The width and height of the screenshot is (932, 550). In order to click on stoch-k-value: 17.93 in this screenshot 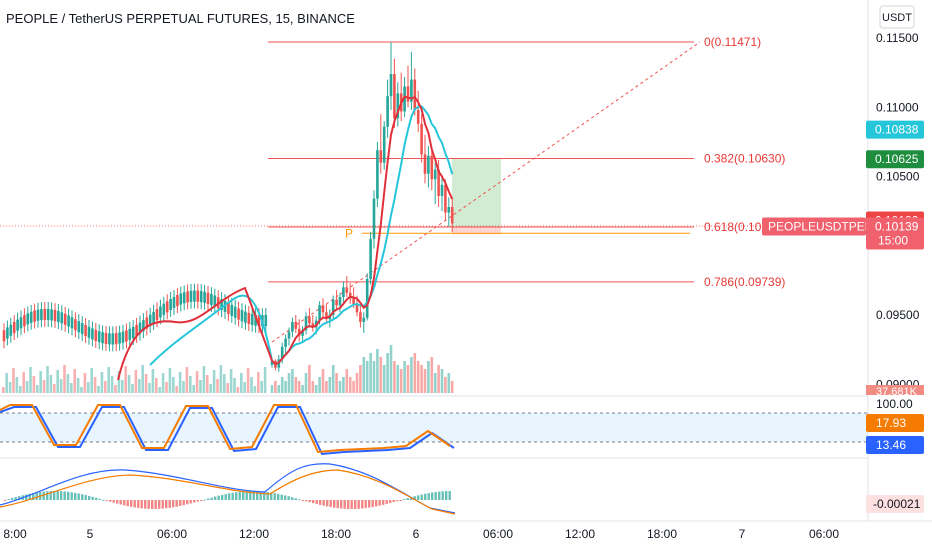, I will do `click(891, 423)`.